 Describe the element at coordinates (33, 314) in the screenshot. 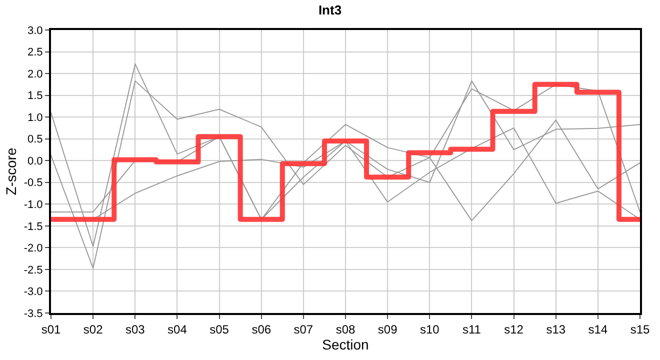

I see `y-tick-label: -3.5` at that location.